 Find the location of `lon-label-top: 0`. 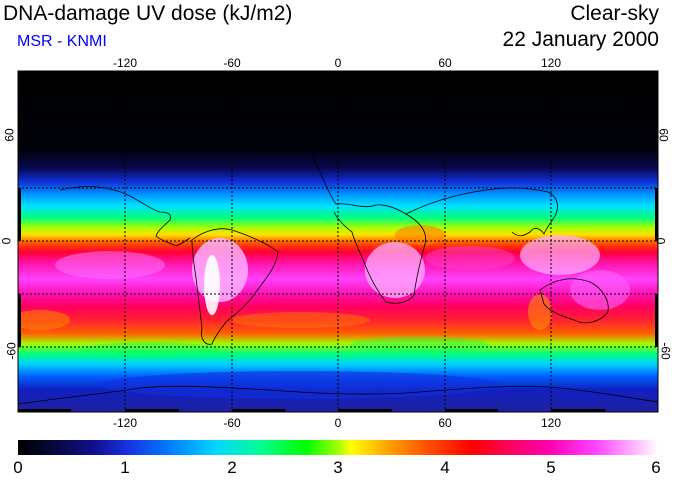

lon-label-top: 0 is located at coordinates (338, 63).